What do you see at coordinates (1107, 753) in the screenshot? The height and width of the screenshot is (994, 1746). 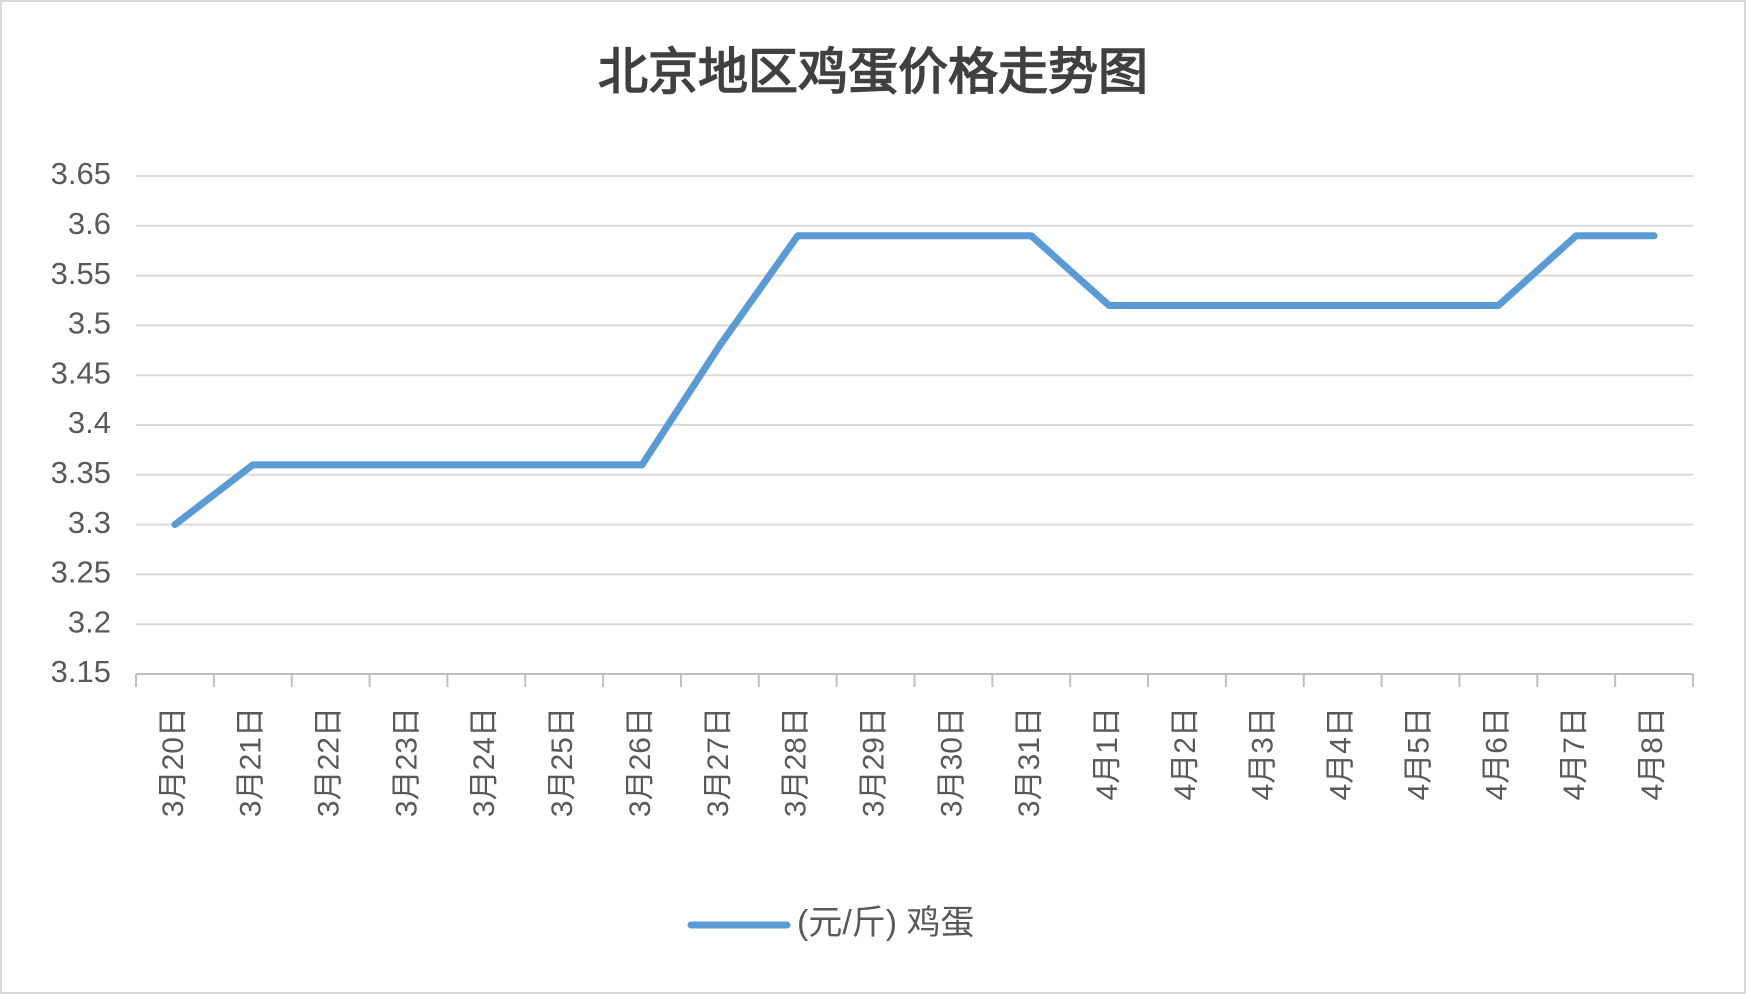 I see `x-tick-label: 4月1日` at bounding box center [1107, 753].